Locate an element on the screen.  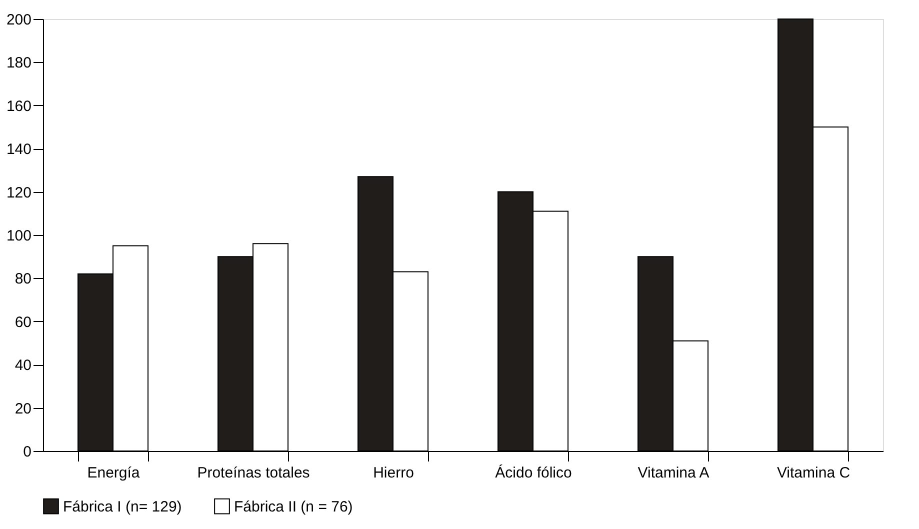
y-tick-label: 120 is located at coordinates (19, 193).